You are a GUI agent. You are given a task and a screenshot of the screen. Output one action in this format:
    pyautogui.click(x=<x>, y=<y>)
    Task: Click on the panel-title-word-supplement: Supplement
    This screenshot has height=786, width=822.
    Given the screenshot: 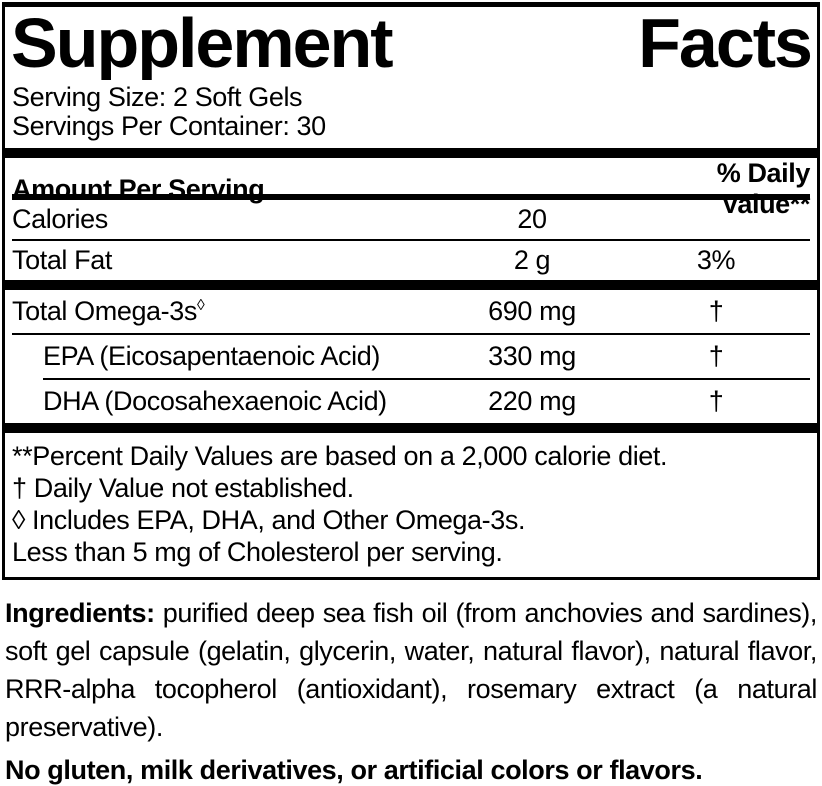 What is the action you would take?
    pyautogui.click(x=202, y=43)
    